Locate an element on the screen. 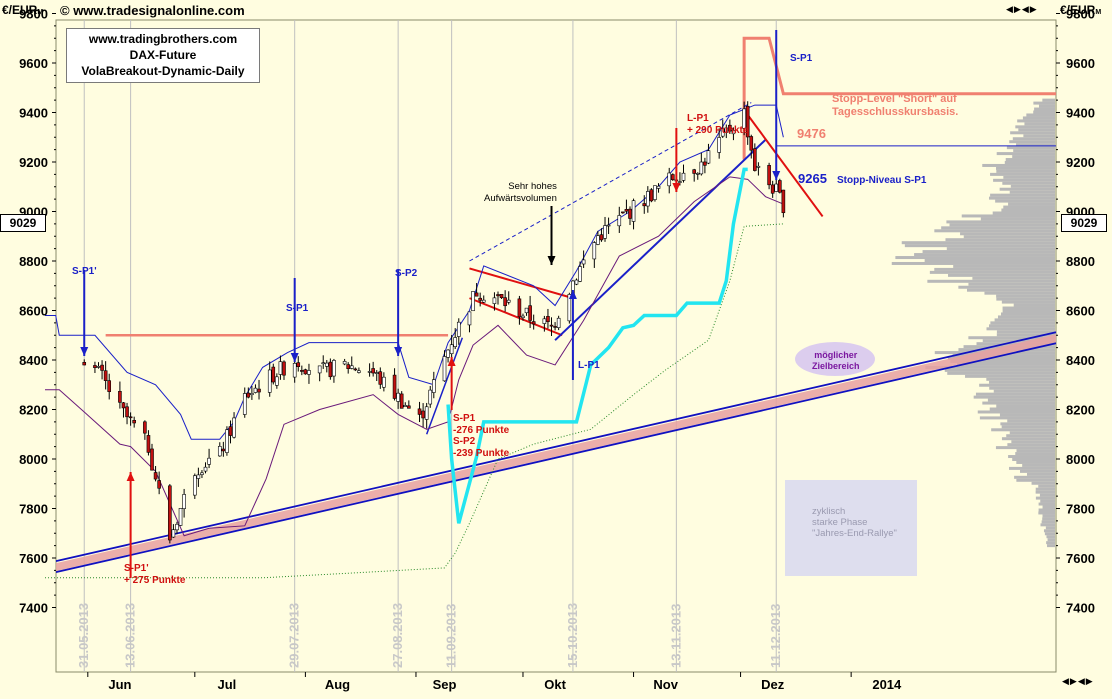 This screenshot has width=1112, height=699. date-label-4: 11.09.2013 is located at coordinates (451, 636).